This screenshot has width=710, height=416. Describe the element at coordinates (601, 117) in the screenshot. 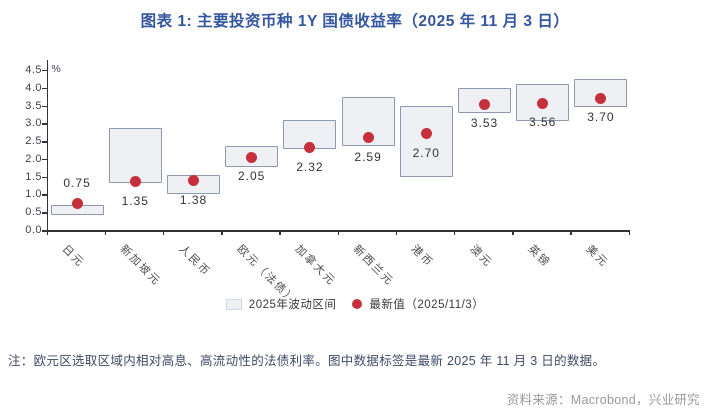

I see `value-label: 3.70` at that location.